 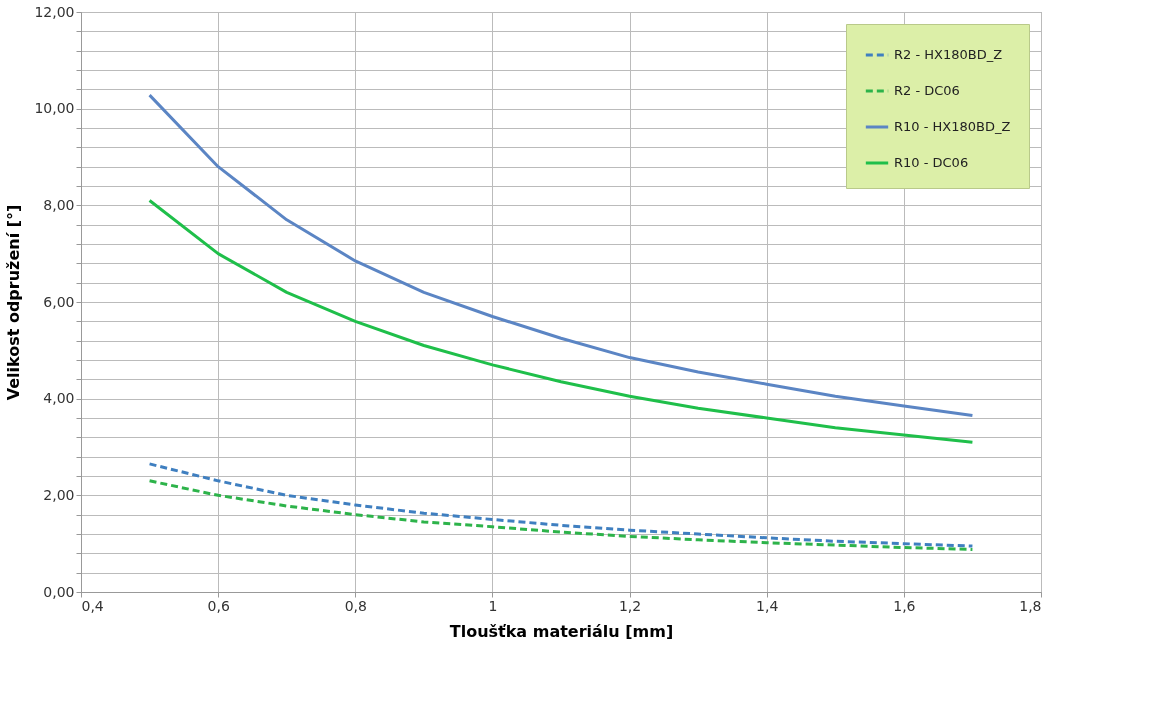 What do you see at coordinates (948, 54) in the screenshot?
I see `legend-label: R2 - HX180BD_Z` at bounding box center [948, 54].